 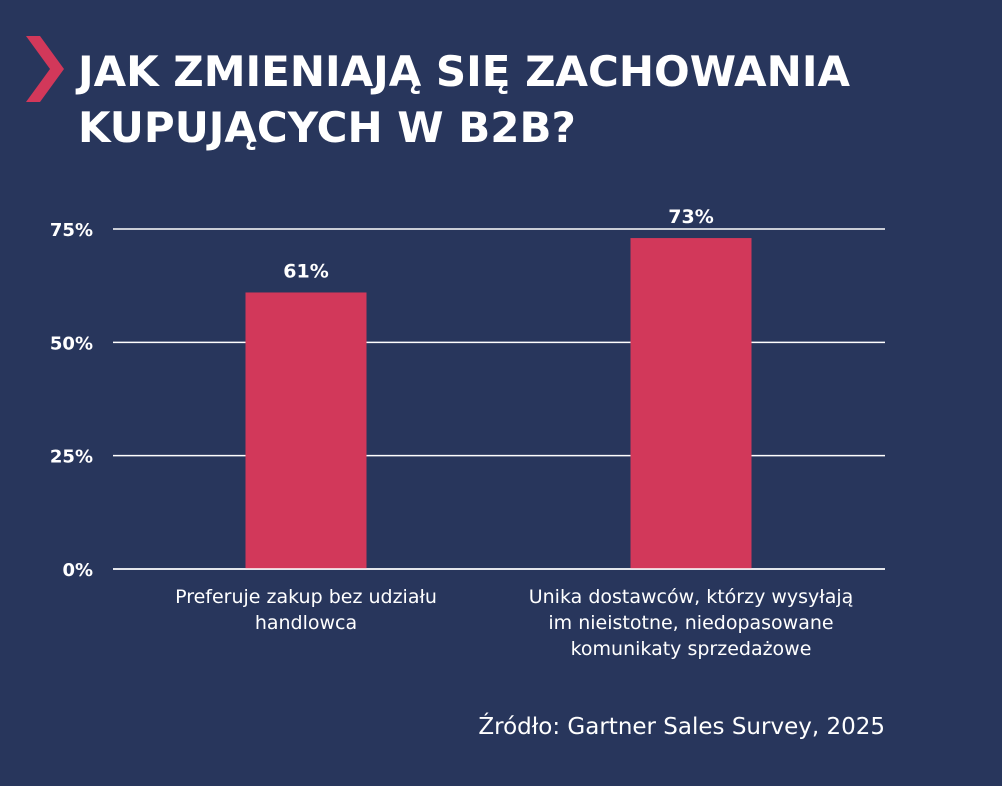 What do you see at coordinates (306, 610) in the screenshot?
I see `category-label: Preferuje zakup bez udziału handlowca` at bounding box center [306, 610].